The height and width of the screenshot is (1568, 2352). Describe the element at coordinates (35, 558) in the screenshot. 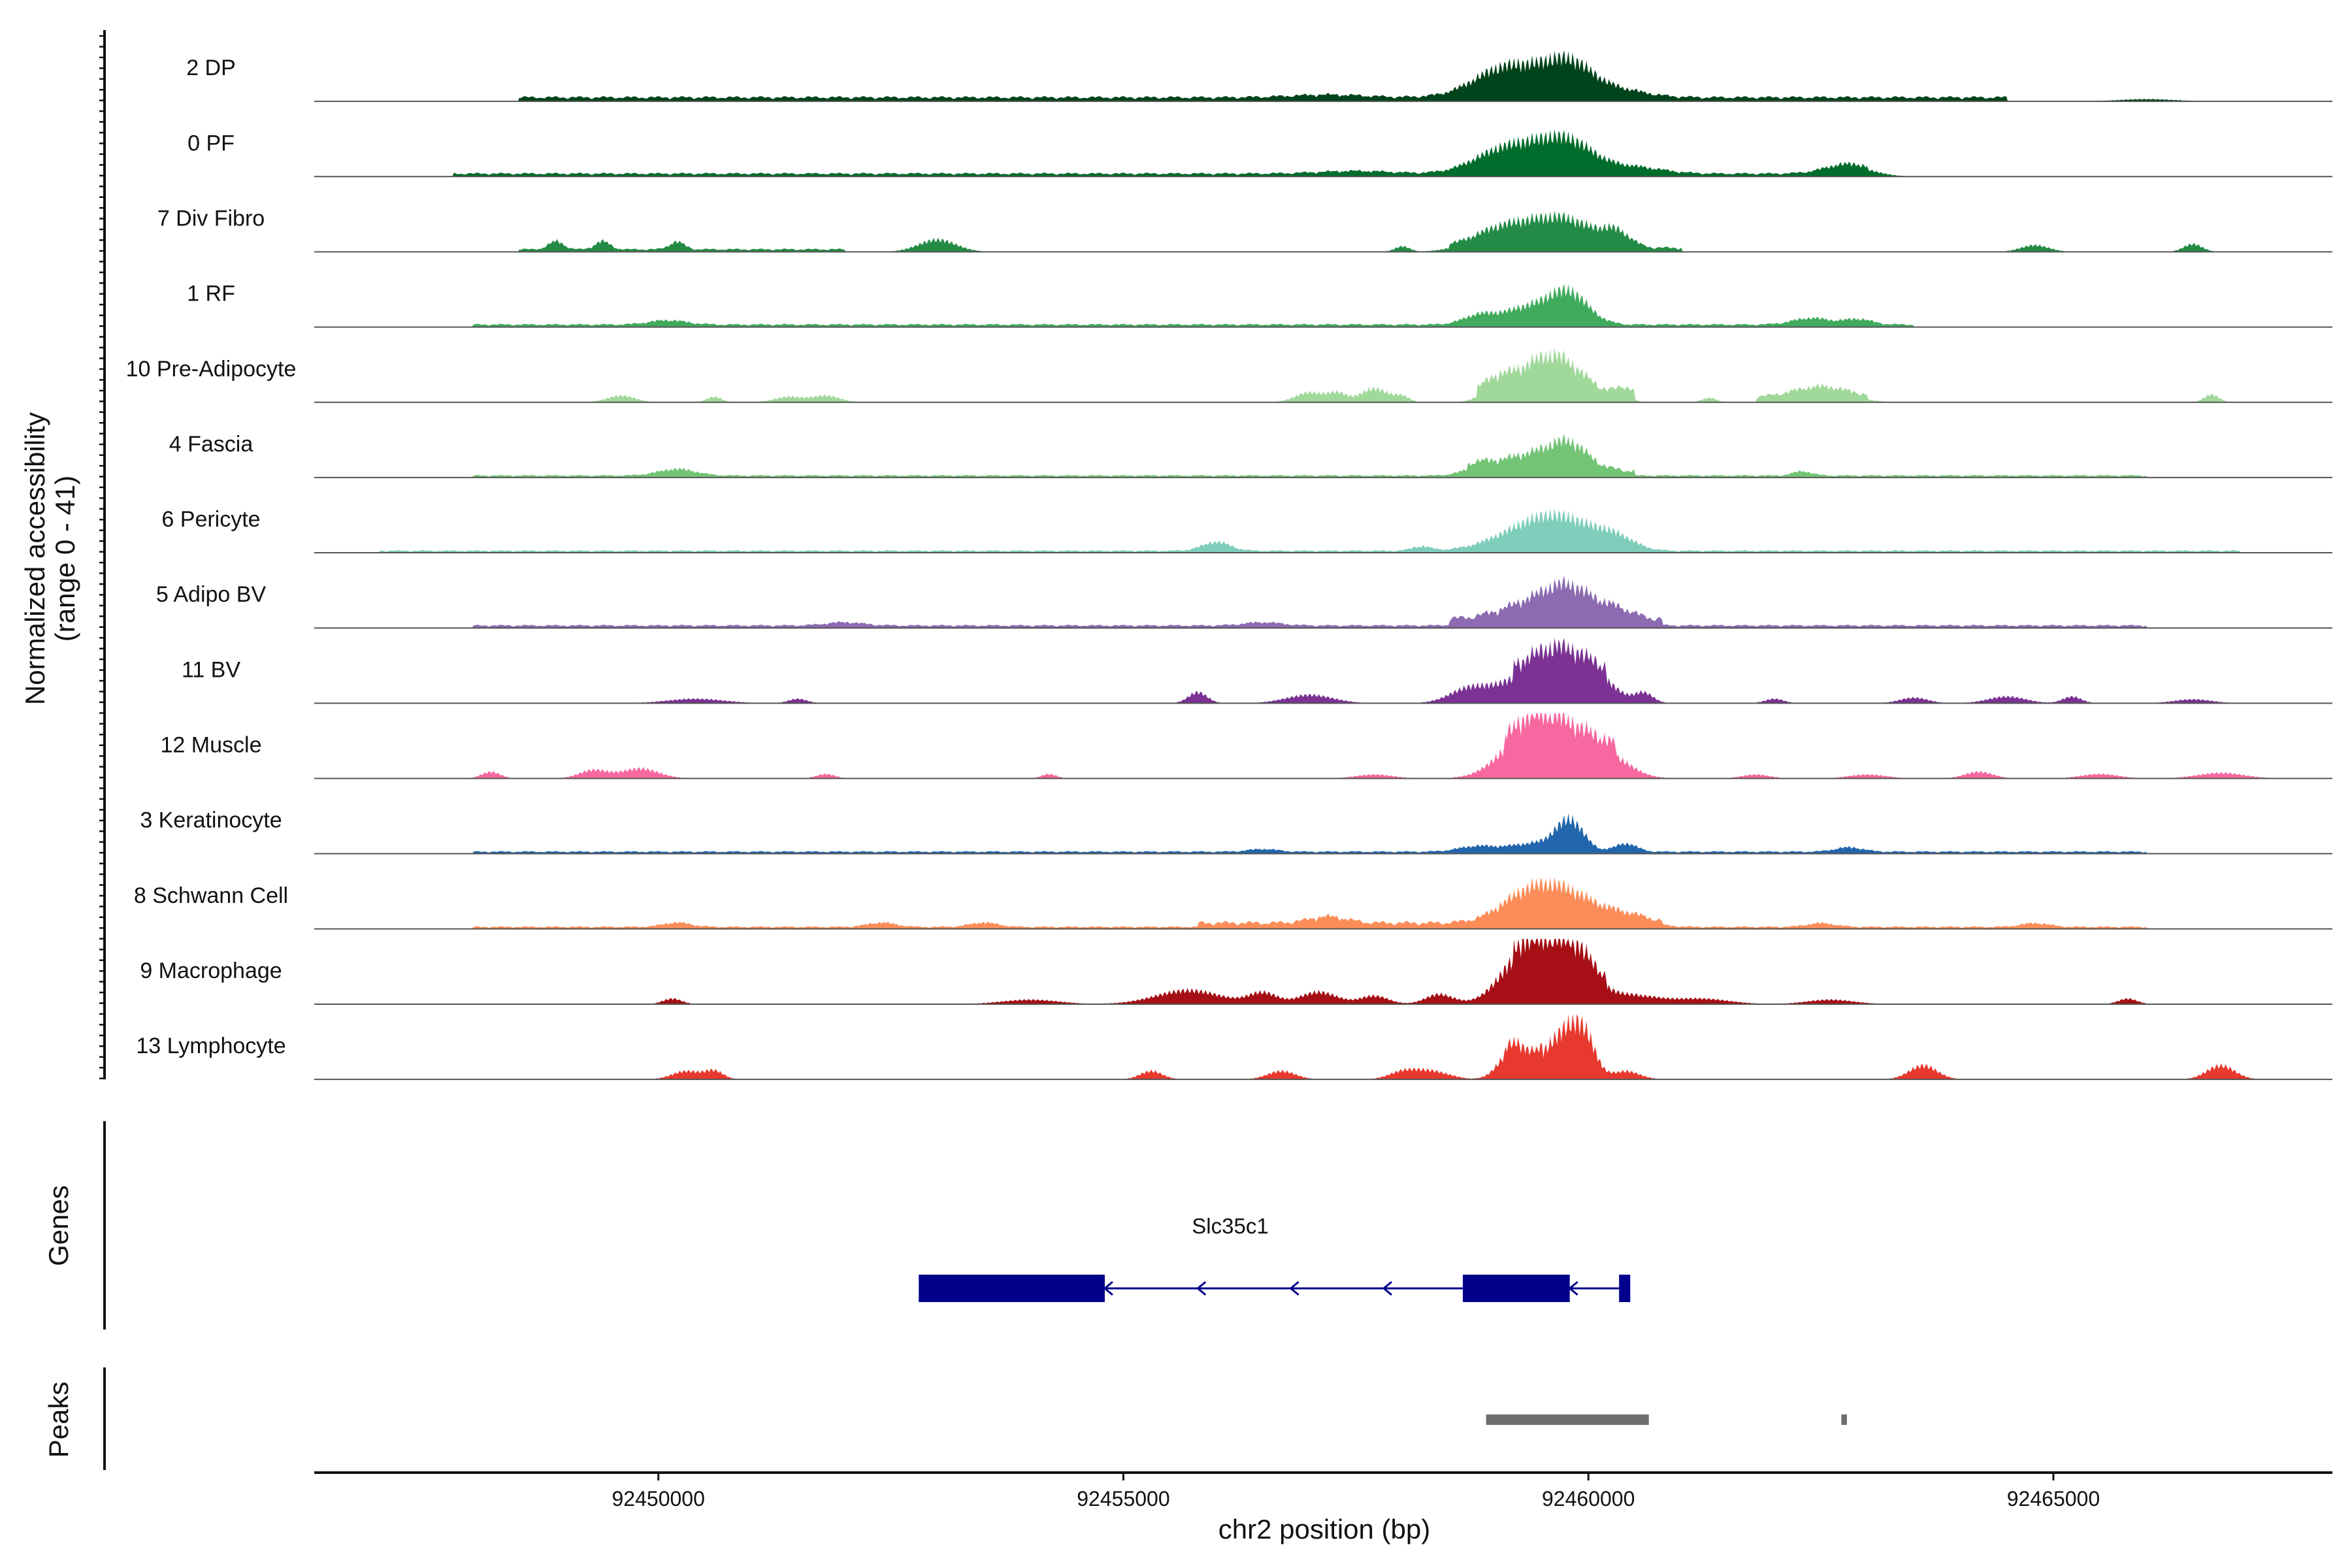

I see `y-axis-label-line1: Normalized accessibility` at that location.